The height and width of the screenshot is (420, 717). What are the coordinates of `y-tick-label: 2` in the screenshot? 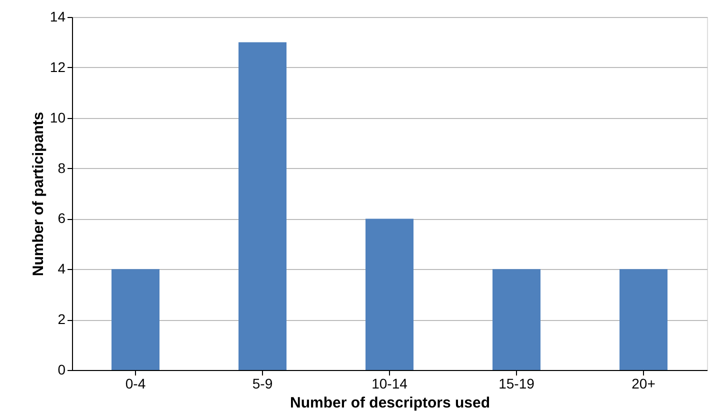 It's located at (62, 319).